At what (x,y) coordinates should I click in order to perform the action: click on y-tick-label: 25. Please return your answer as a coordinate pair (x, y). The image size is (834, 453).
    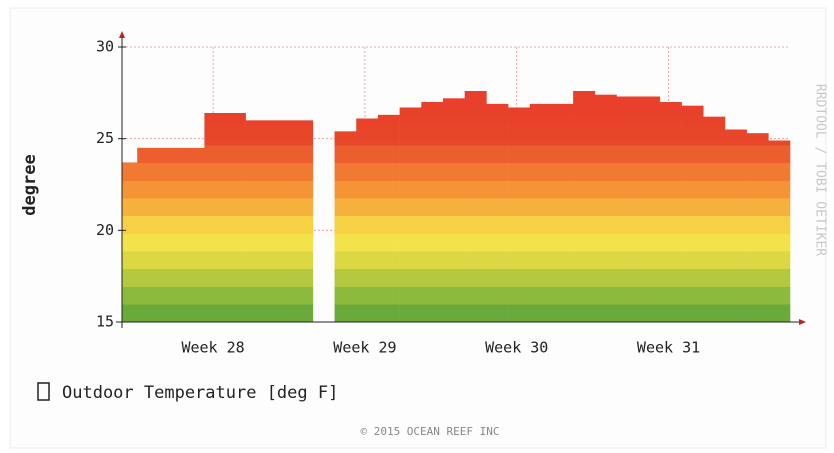
    Looking at the image, I should click on (105, 138).